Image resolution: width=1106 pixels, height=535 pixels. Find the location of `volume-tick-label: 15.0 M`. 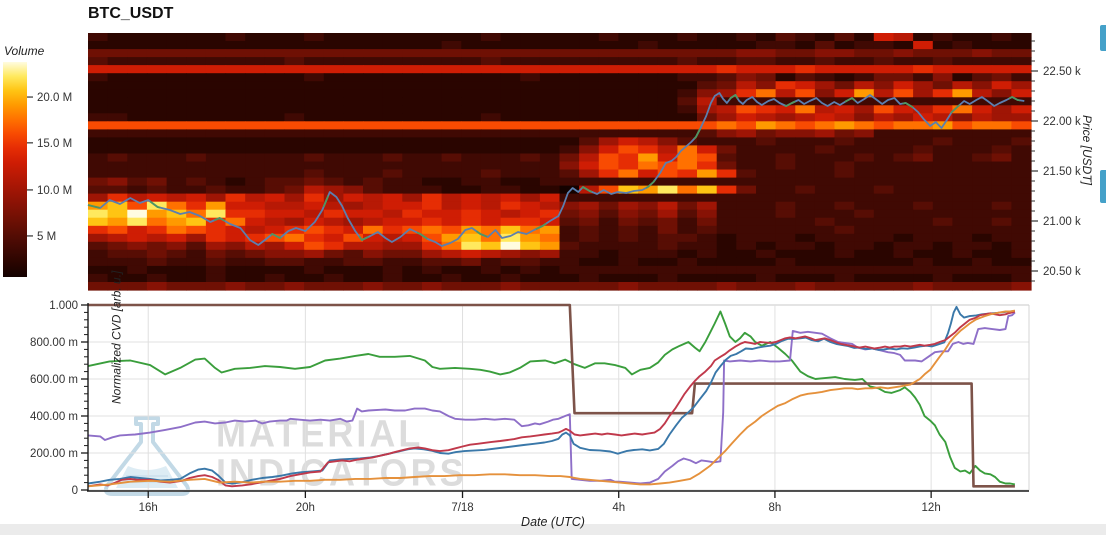

volume-tick-label: 15.0 M is located at coordinates (54, 144).